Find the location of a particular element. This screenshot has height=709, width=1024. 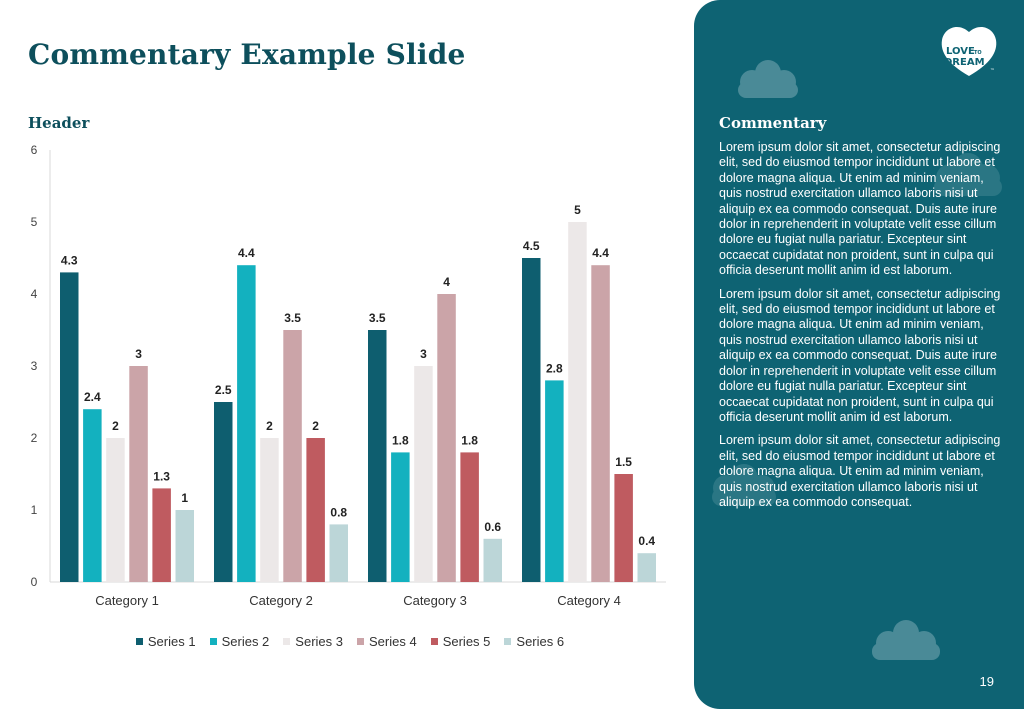

y-tick-label: 5 is located at coordinates (34, 222).